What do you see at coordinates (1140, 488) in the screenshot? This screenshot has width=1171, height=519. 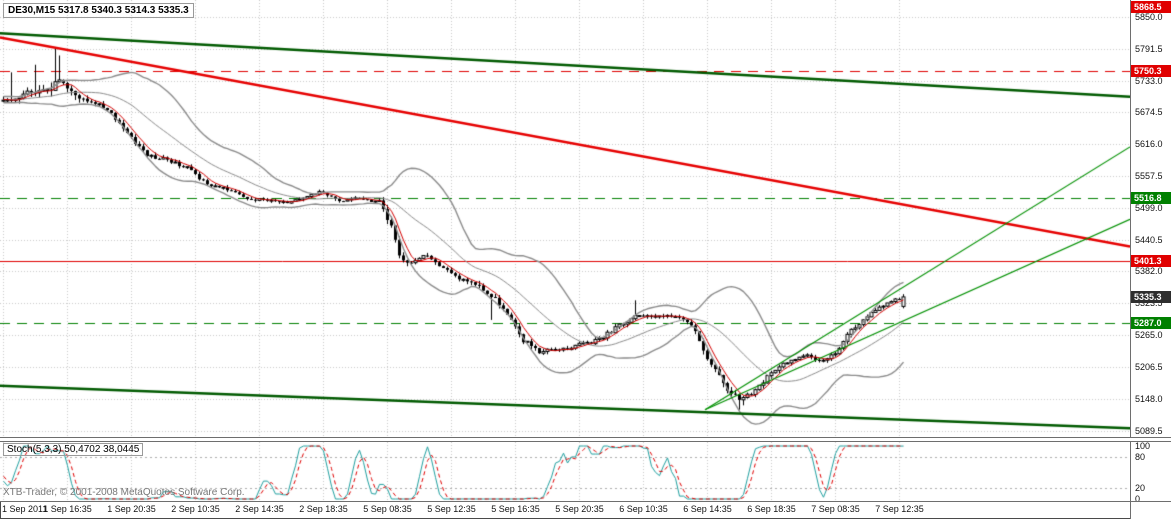 I see `stoch-tick-label: 20` at bounding box center [1140, 488].